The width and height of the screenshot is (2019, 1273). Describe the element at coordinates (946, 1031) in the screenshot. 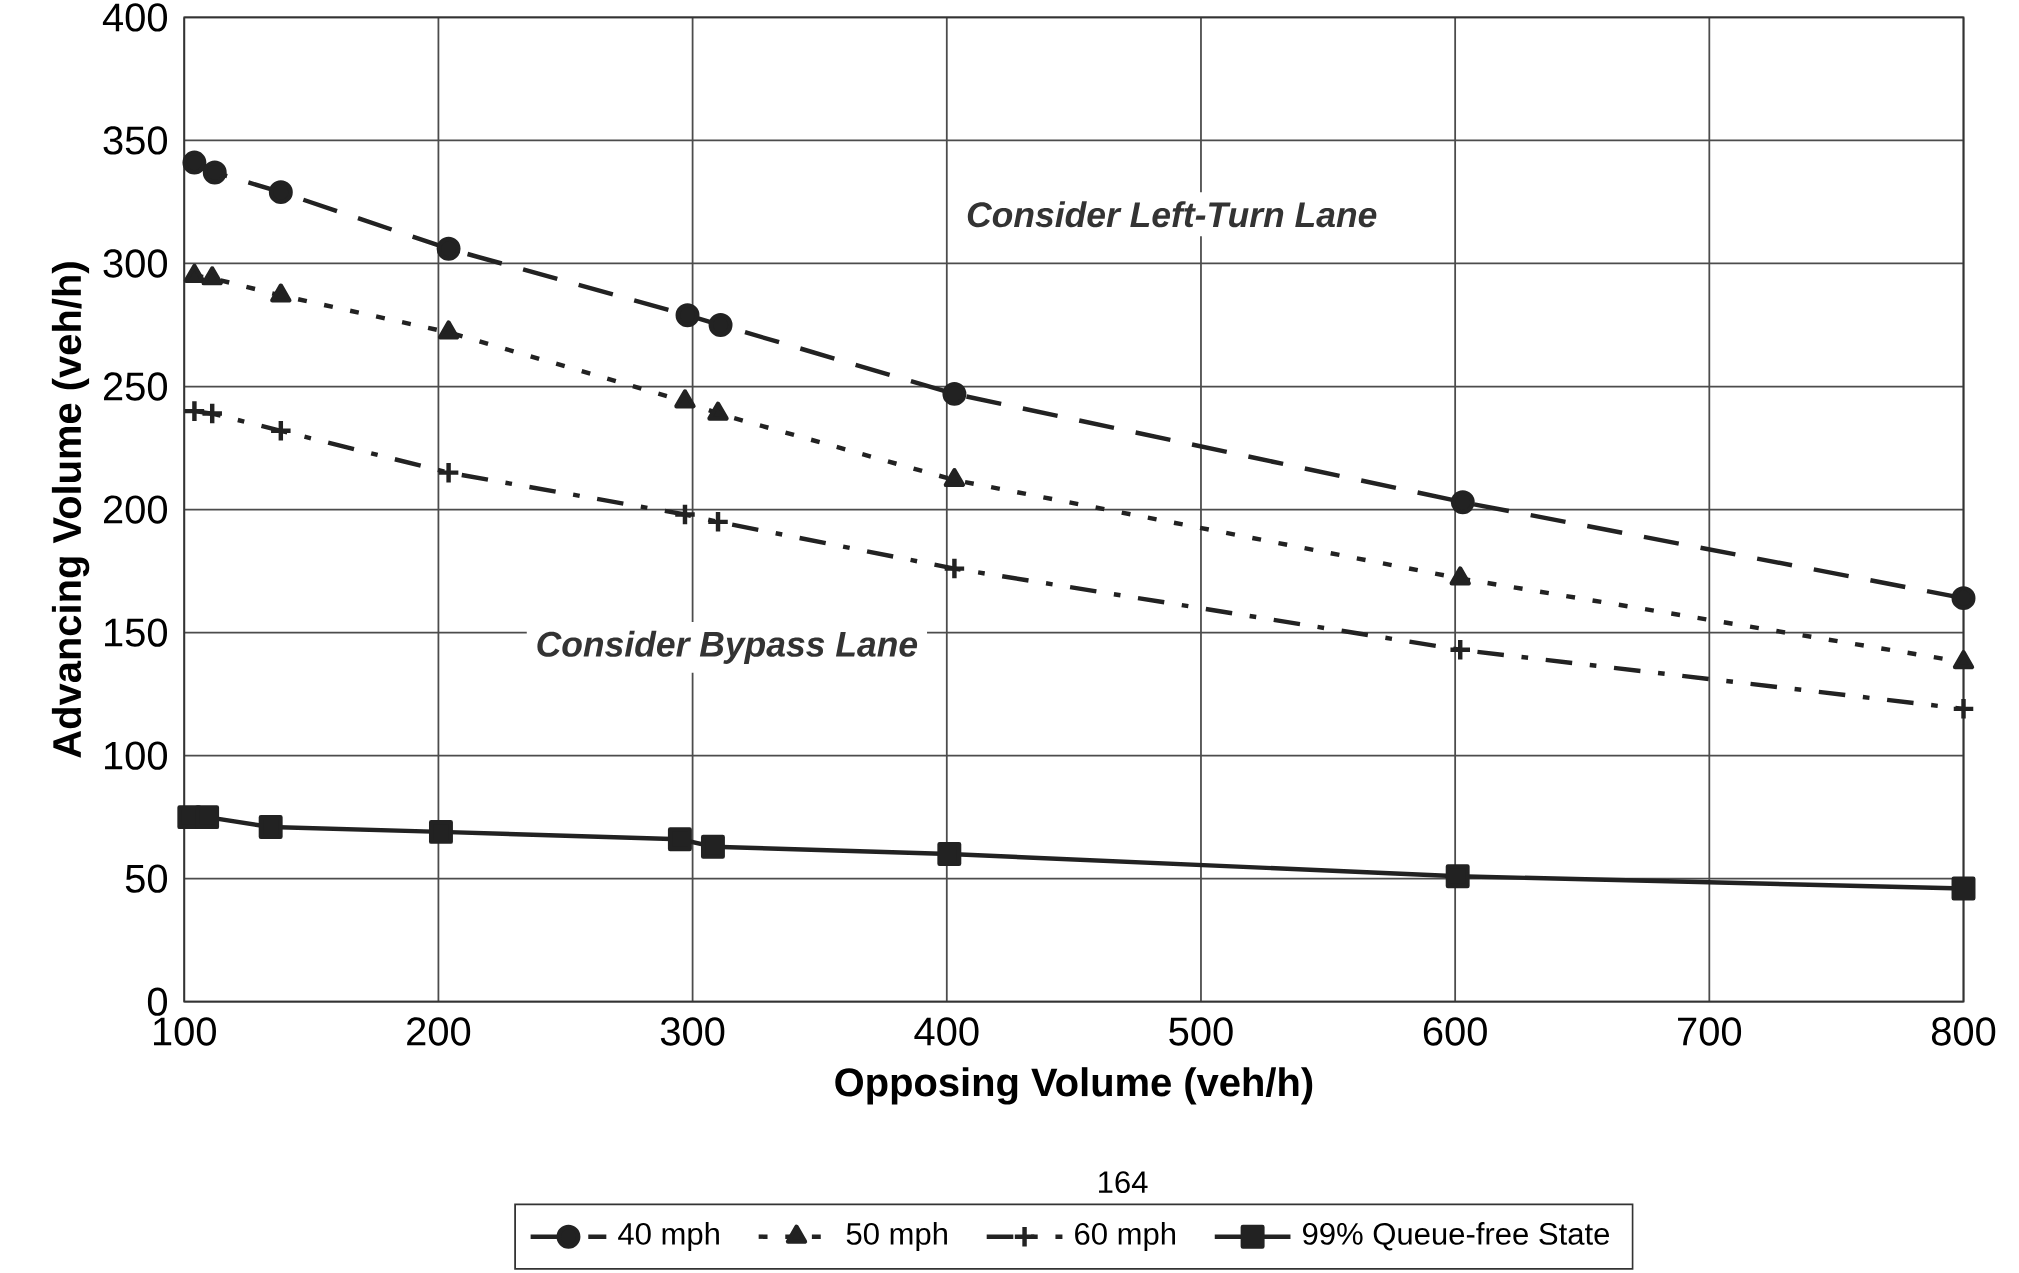

I see `x-tick-label: 400` at that location.